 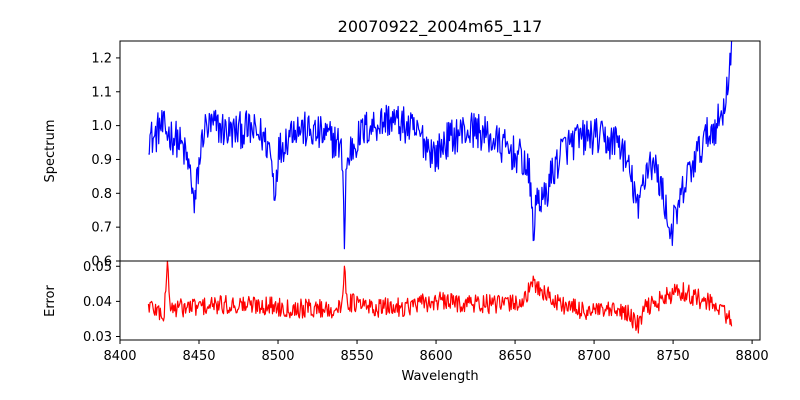 I want to click on x-axis-ticks: 8400 8450 8500 8550 8600 8650 8700 8750 8800, so click(x=436, y=352).